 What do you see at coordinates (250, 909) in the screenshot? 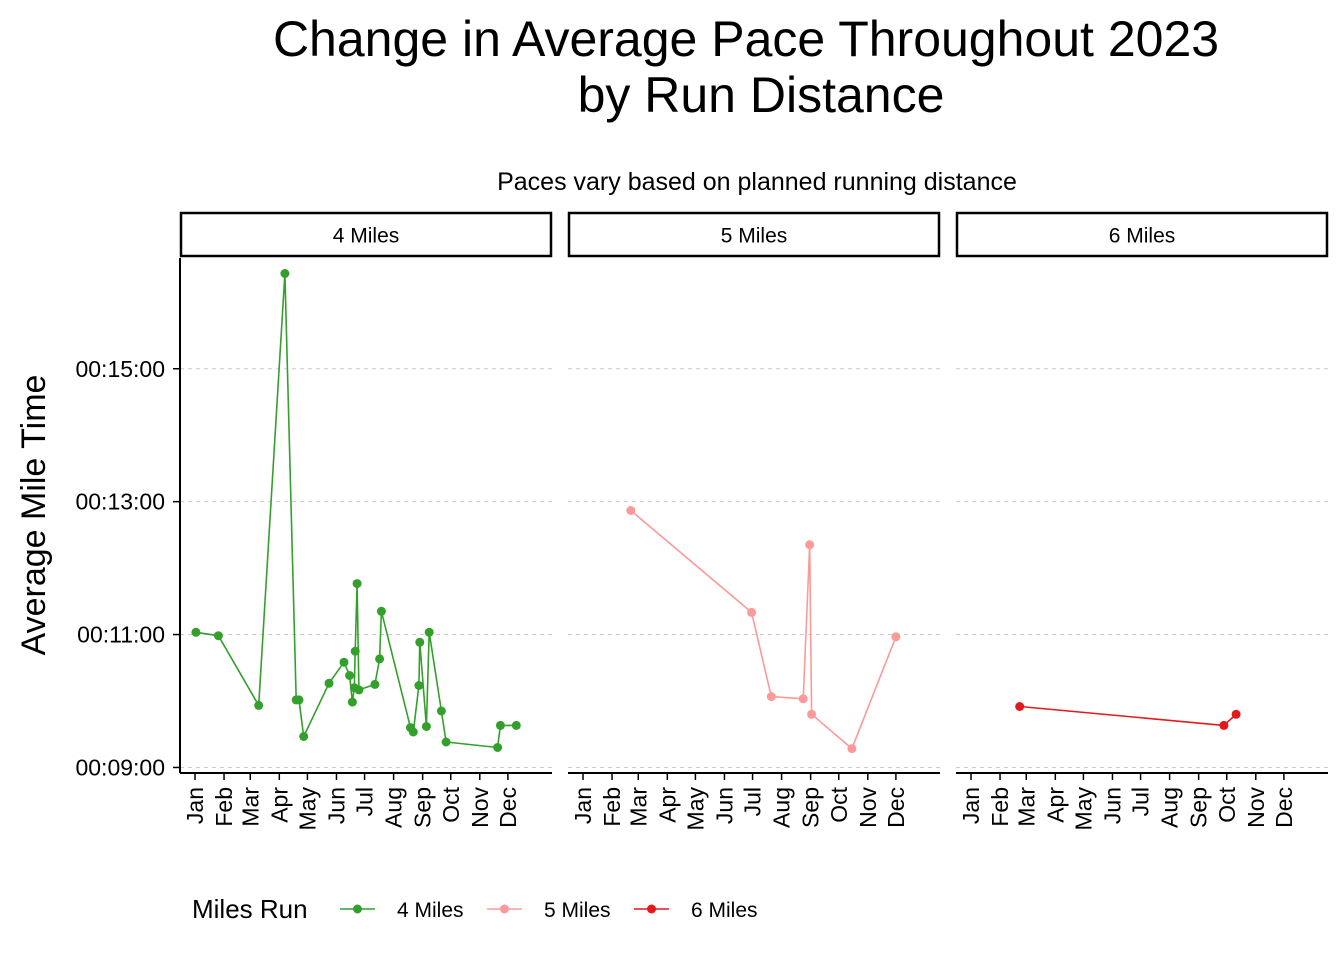
I see `legend-title: Miles Run` at bounding box center [250, 909].